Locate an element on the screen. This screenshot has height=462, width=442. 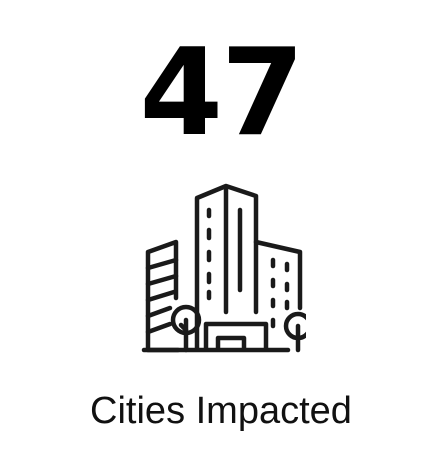
stat-label: Cities Impacted is located at coordinates (221, 411).